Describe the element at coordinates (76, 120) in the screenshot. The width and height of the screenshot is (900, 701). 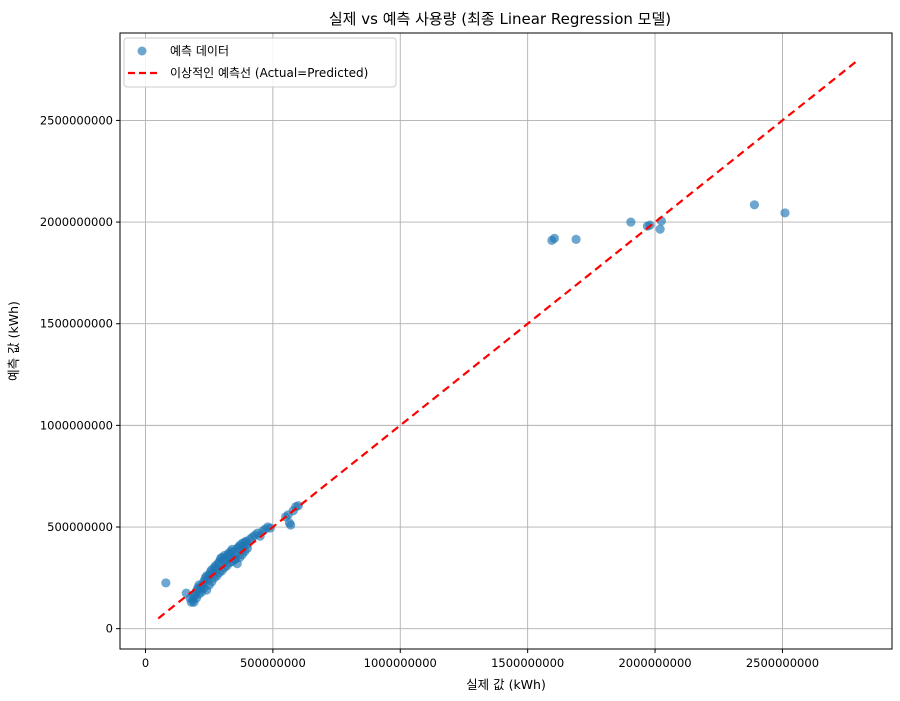
I see `y-tick-label: 2500000000` at that location.